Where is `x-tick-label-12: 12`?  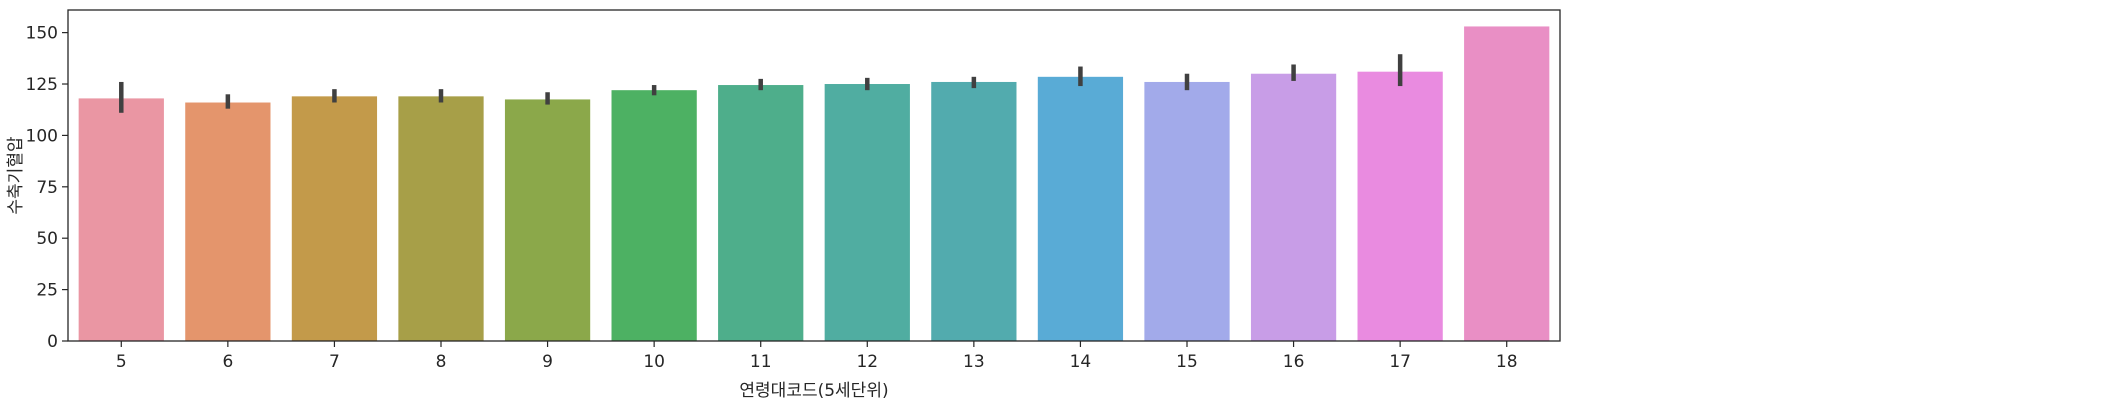 x-tick-label-12: 12 is located at coordinates (867, 362).